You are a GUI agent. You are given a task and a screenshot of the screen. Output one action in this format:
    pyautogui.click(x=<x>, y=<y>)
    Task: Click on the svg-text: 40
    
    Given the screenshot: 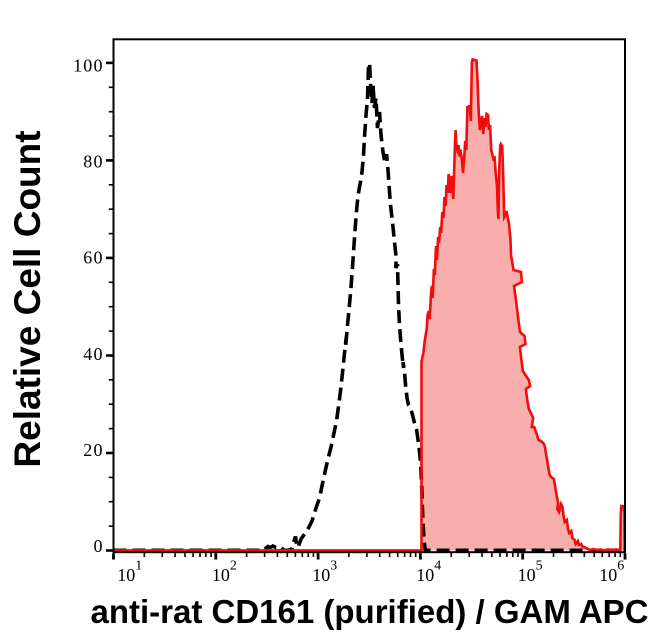 What is the action you would take?
    pyautogui.click(x=93, y=354)
    